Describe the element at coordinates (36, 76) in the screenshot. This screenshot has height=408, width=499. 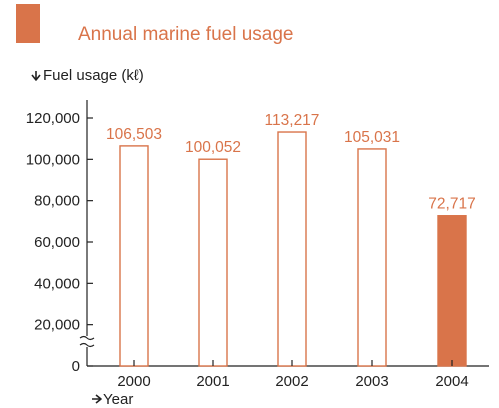
I see `arrow-down-icon` at that location.